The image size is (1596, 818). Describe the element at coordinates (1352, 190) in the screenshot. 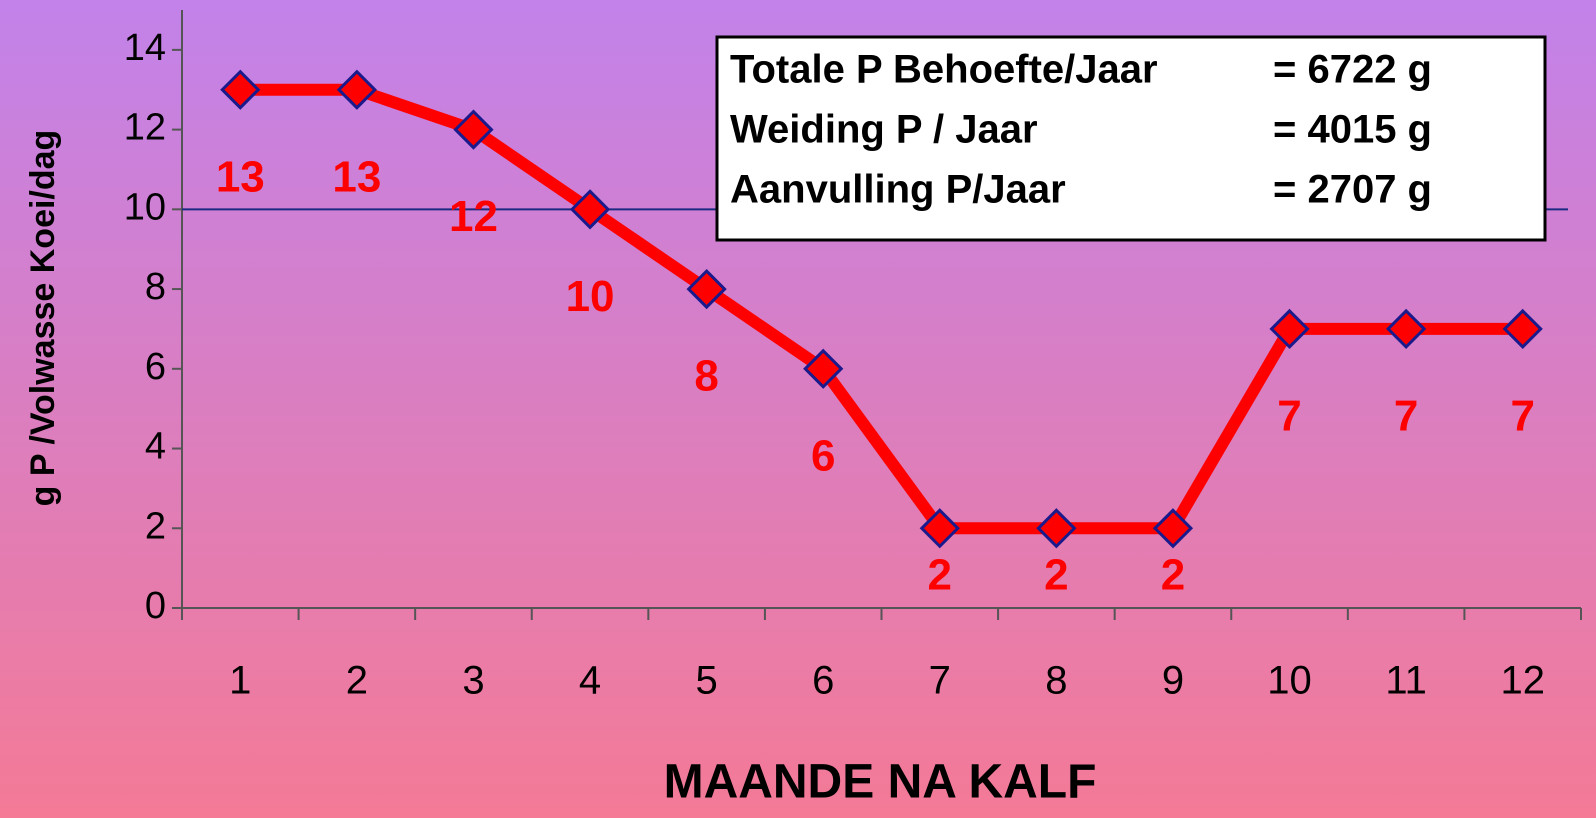

I see `info-value: = 2707 g` at that location.